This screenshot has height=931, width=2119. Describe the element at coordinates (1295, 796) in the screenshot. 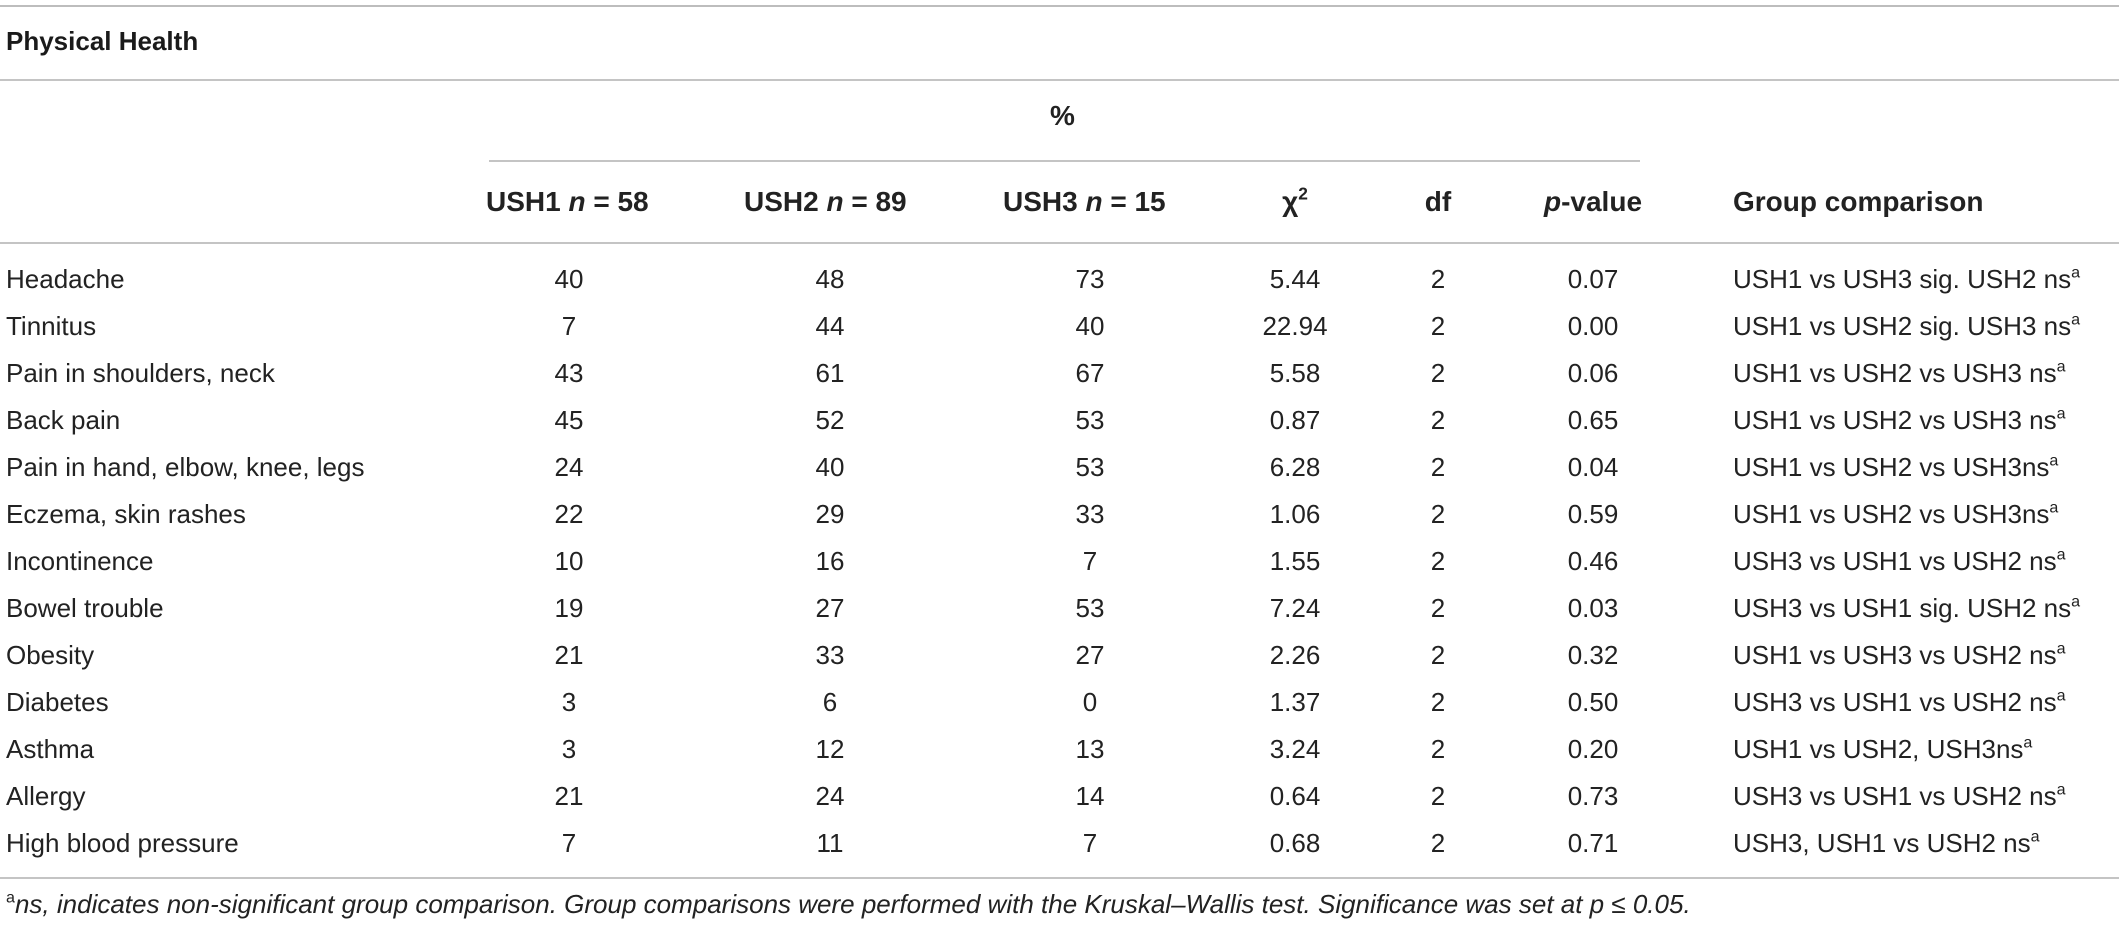

I see `cell-chi2: 0.64` at that location.